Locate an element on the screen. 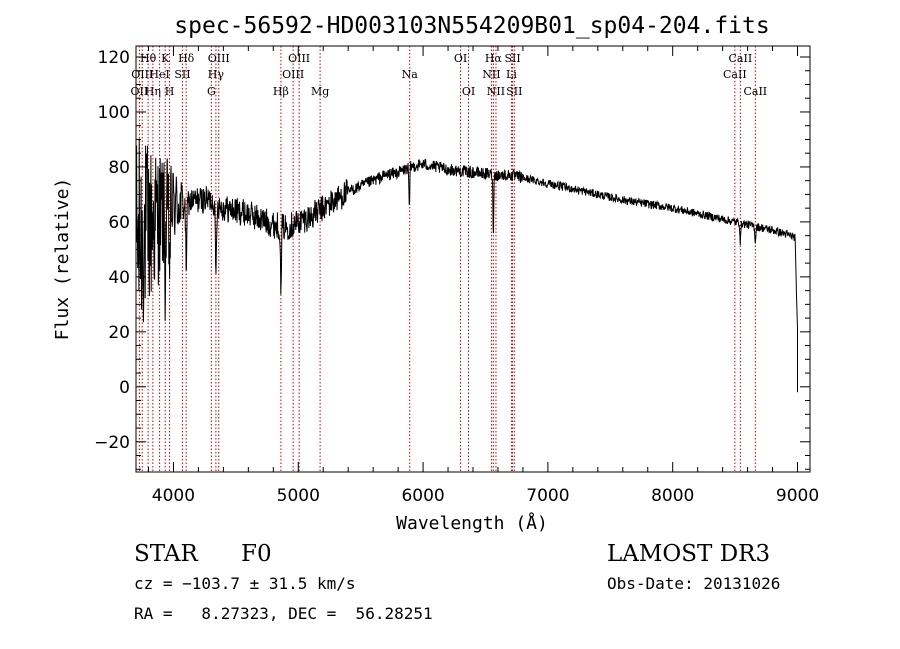 This screenshot has width=900, height=649. marker-label: Hα is located at coordinates (494, 58).